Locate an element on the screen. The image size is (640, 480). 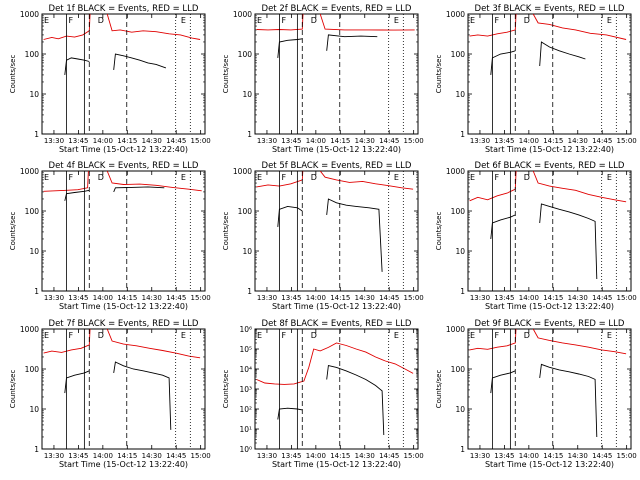
y-tick-label: 10¹ is located at coordinates (245, 429).